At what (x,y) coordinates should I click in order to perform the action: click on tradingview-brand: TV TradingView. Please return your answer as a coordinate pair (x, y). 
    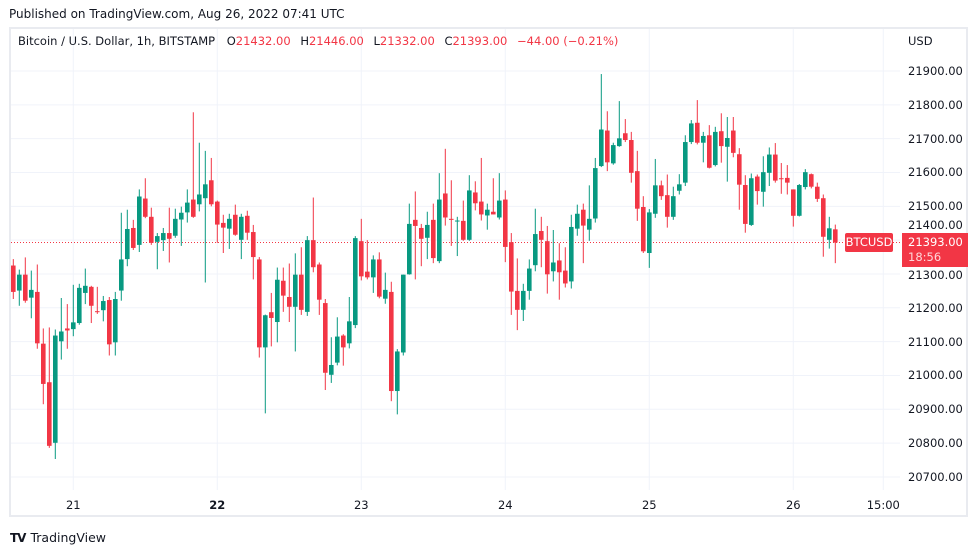
    Looking at the image, I should click on (58, 537).